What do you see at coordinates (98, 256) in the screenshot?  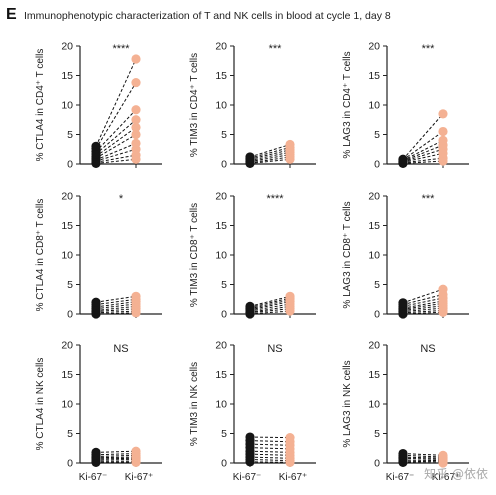 I see `chart-panel-4: 0 5 10 15 20 % CTLA4 in CD8⁺ T cells *` at bounding box center [98, 256].